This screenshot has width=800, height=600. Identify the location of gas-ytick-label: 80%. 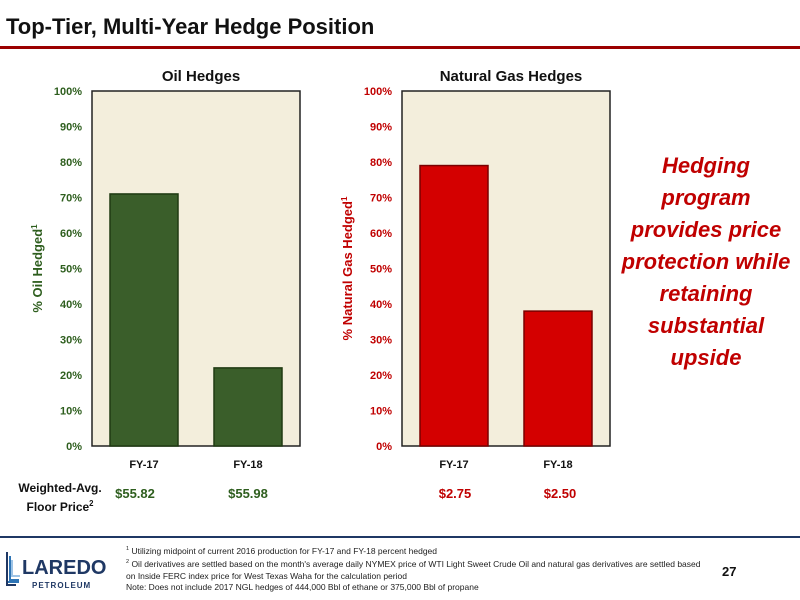
(381, 163).